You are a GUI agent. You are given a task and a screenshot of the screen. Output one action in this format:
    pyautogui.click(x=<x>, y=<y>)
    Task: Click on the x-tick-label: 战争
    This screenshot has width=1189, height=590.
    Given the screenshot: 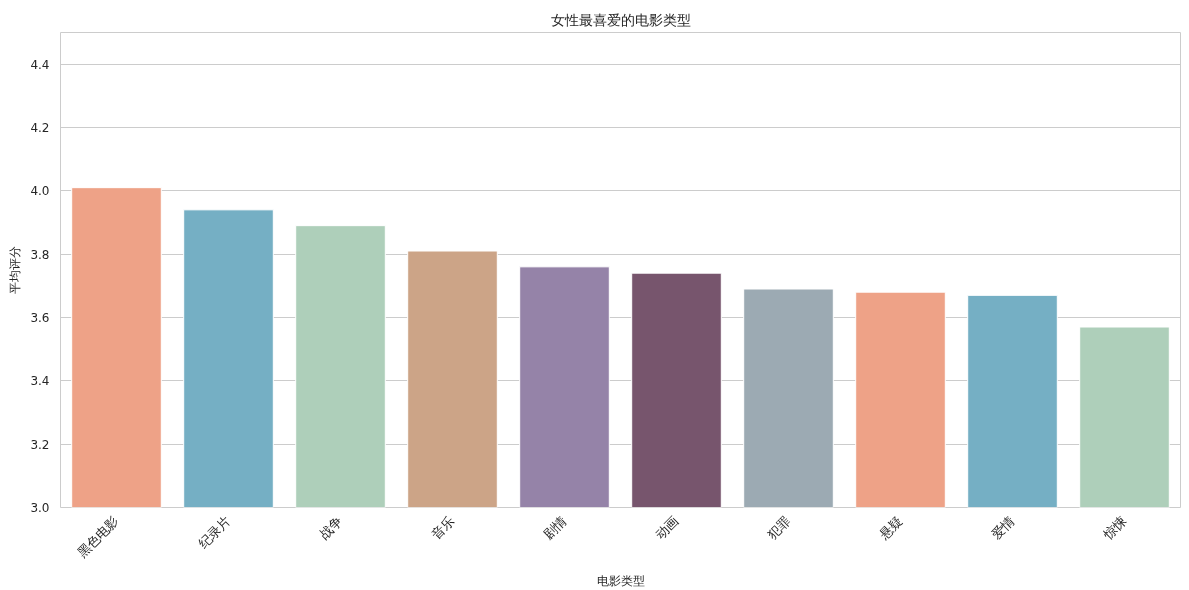 What is the action you would take?
    pyautogui.click(x=331, y=528)
    